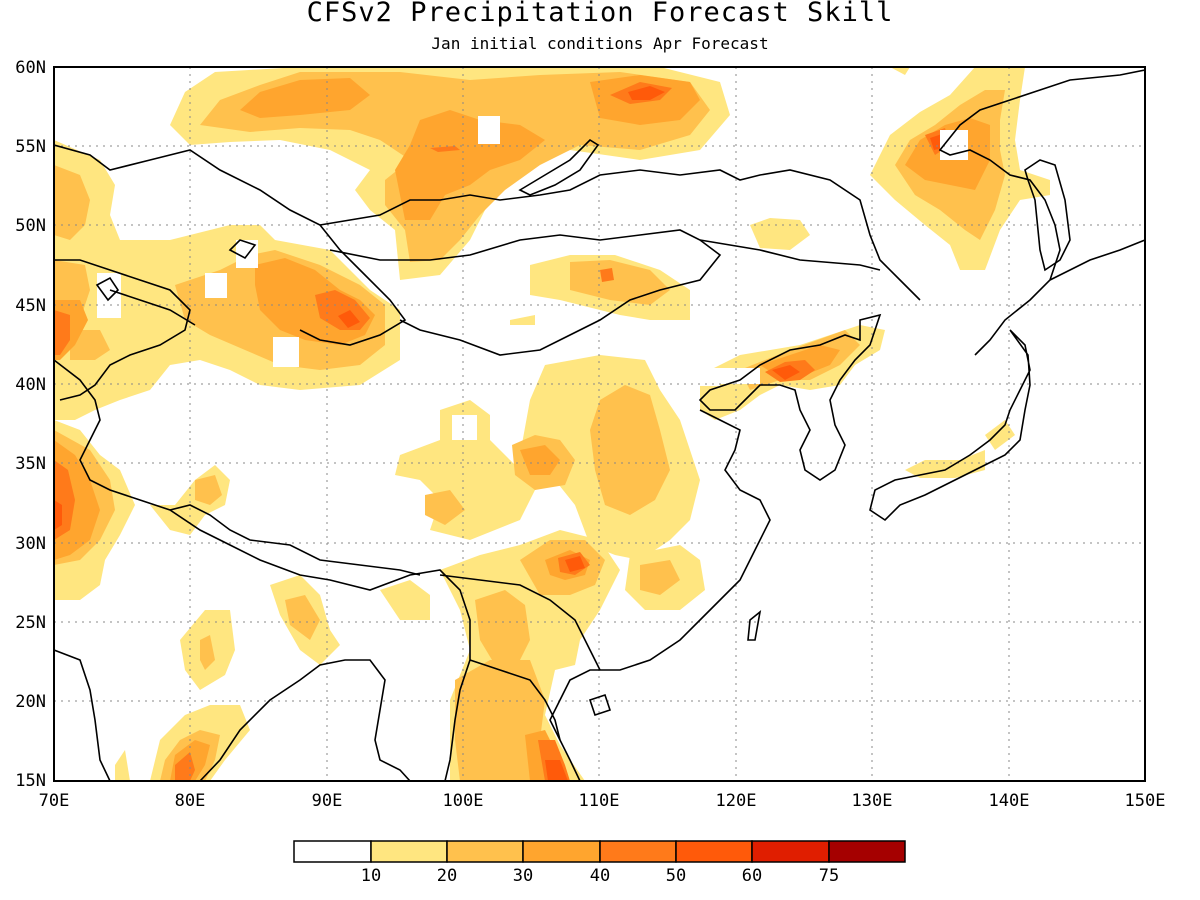 Image resolution: width=1200 pixels, height=900 pixels. Describe the element at coordinates (371, 876) in the screenshot. I see `colorbar-label: 10` at that location.